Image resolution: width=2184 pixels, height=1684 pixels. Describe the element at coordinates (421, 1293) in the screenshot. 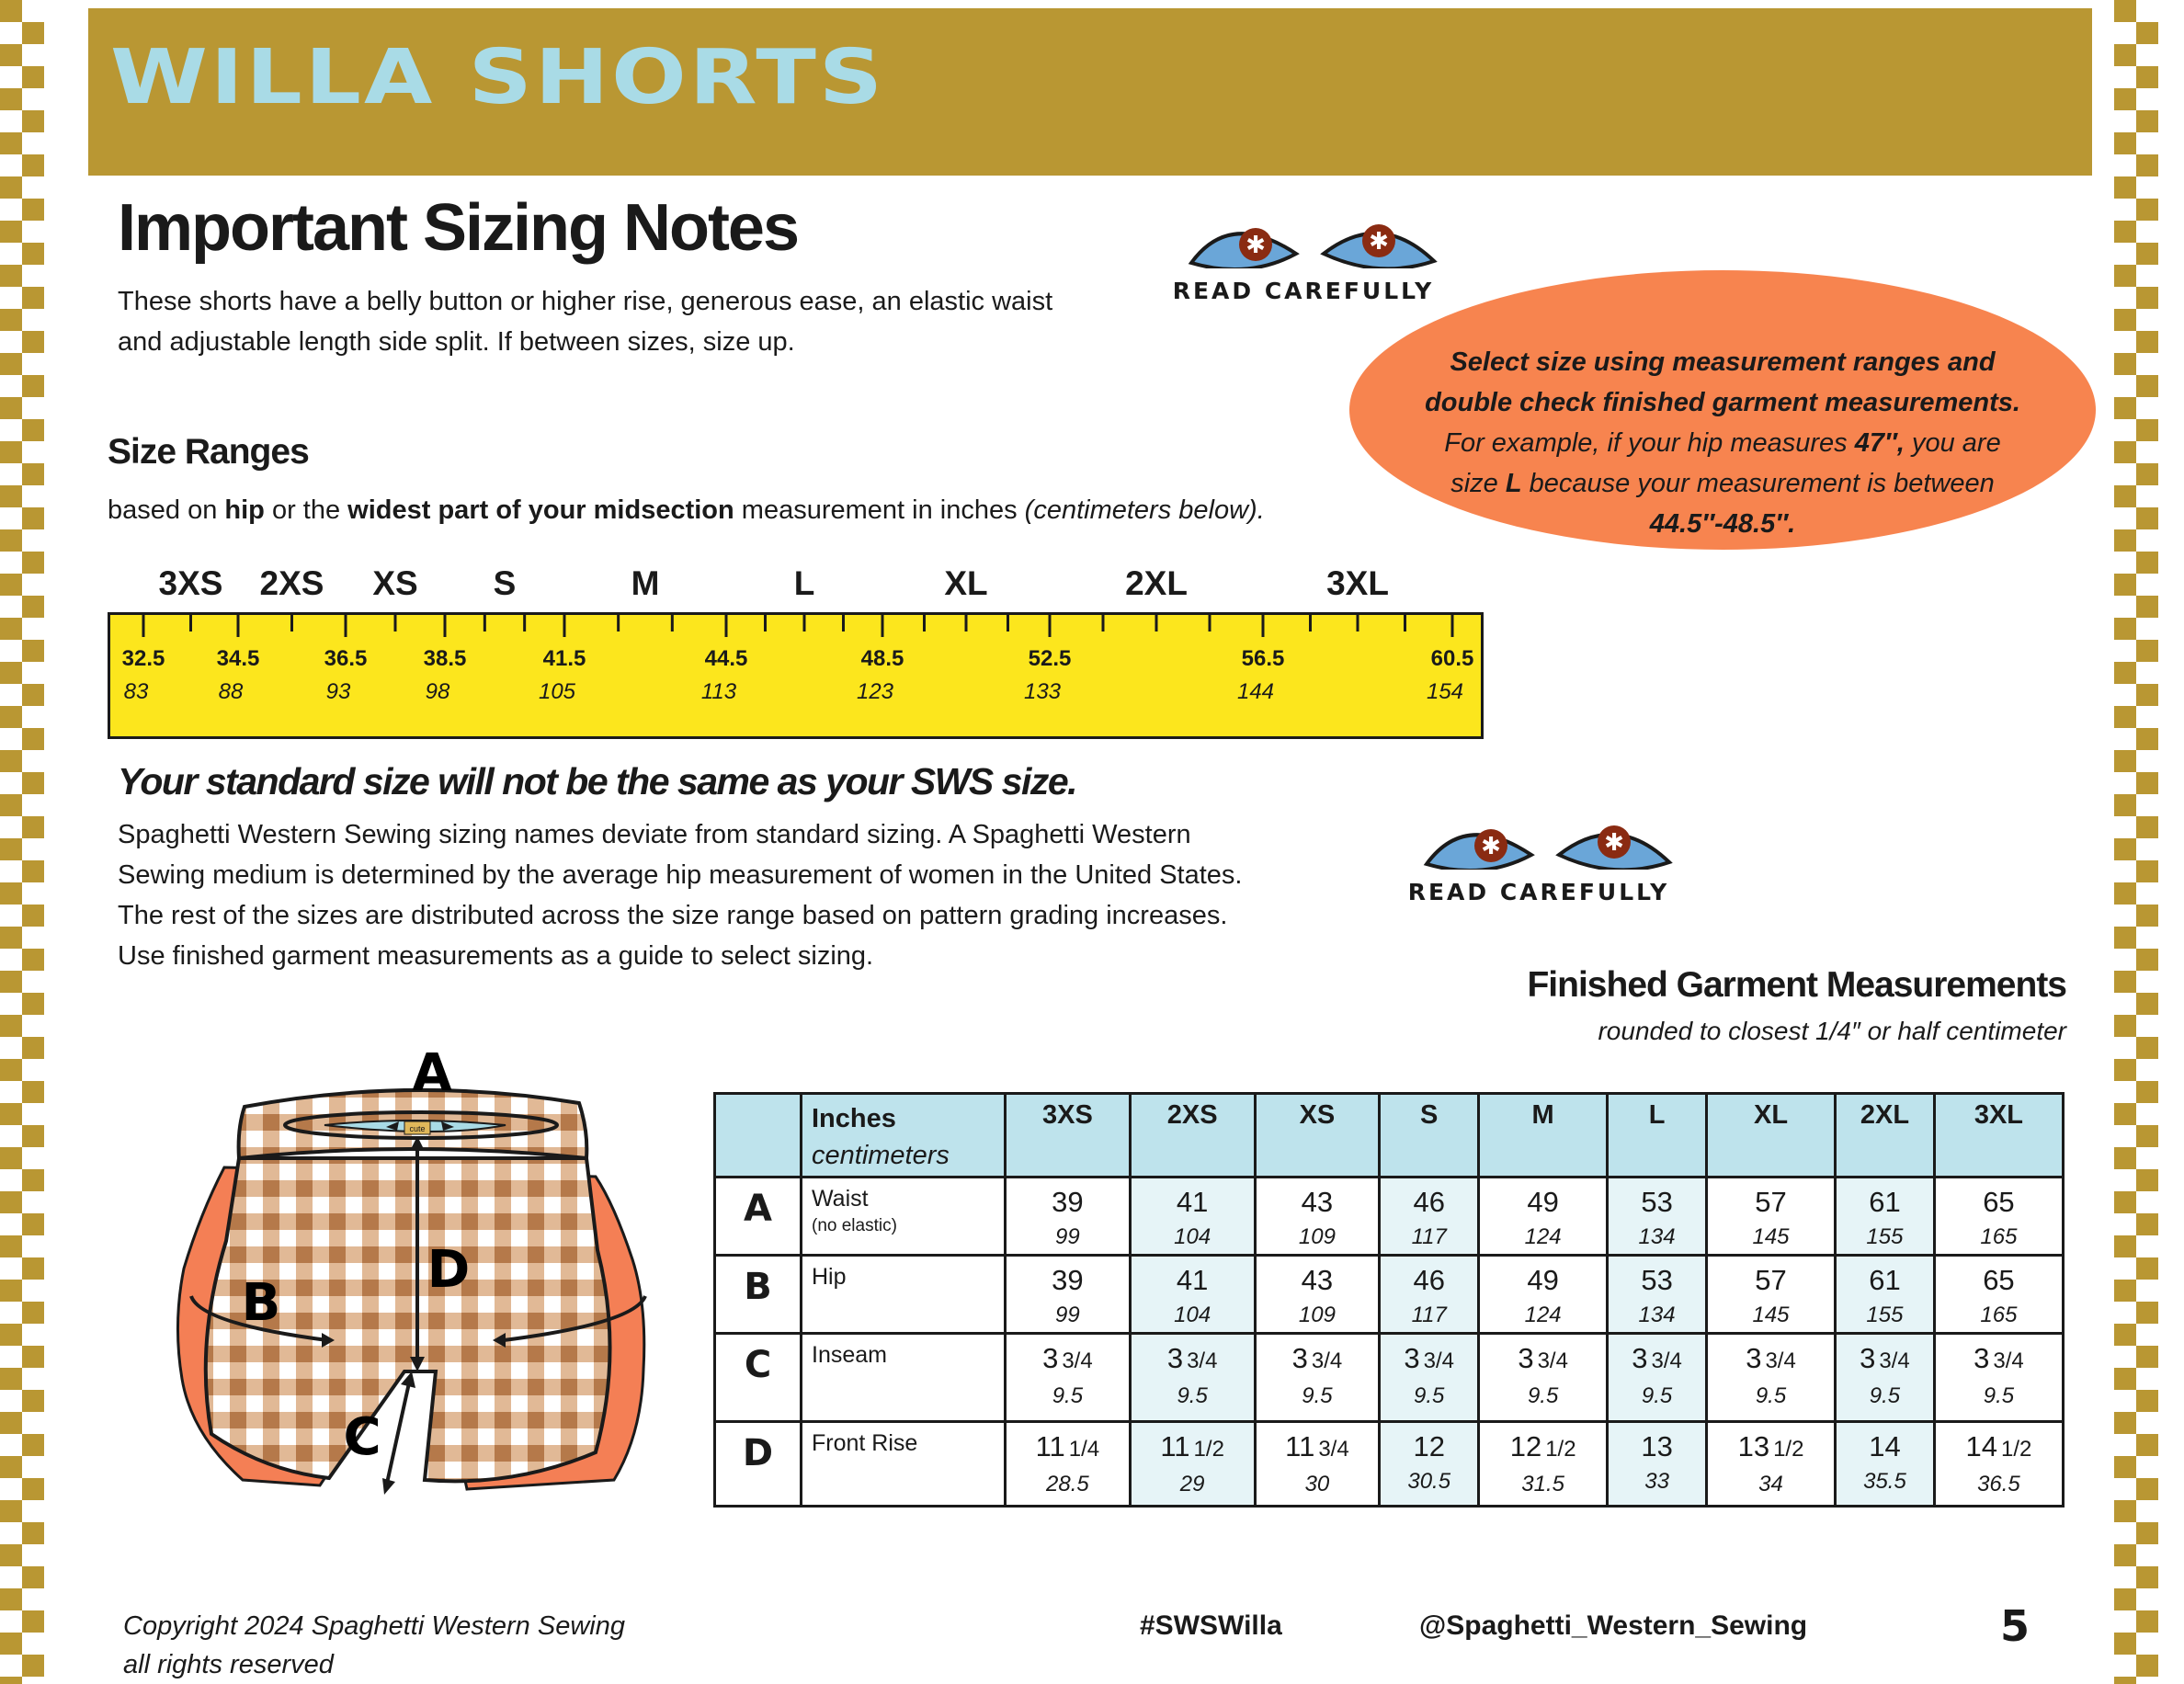

I see `shorts-diagram: cute A B D C` at that location.